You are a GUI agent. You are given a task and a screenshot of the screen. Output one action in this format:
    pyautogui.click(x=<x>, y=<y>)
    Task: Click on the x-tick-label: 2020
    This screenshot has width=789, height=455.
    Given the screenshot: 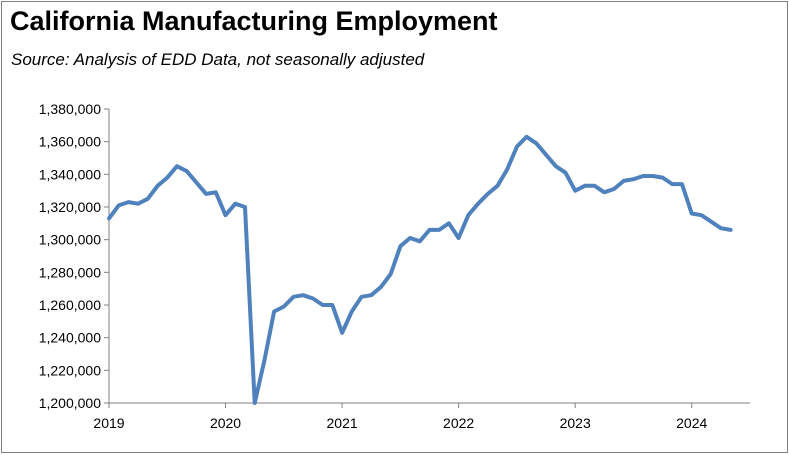 What is the action you would take?
    pyautogui.click(x=225, y=423)
    